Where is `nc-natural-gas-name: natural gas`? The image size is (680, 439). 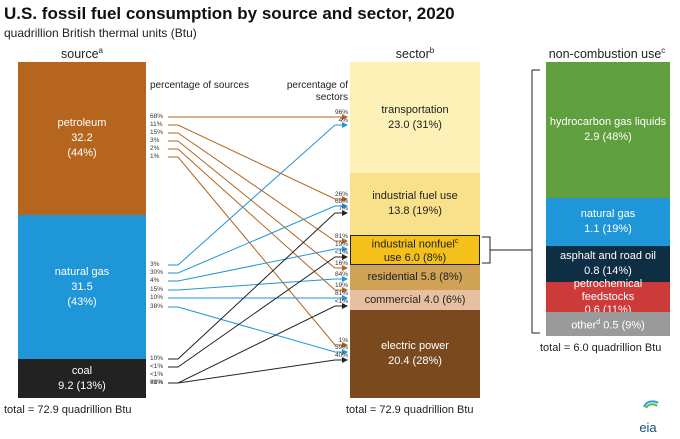 nc-natural-gas-name: natural gas is located at coordinates (608, 214).